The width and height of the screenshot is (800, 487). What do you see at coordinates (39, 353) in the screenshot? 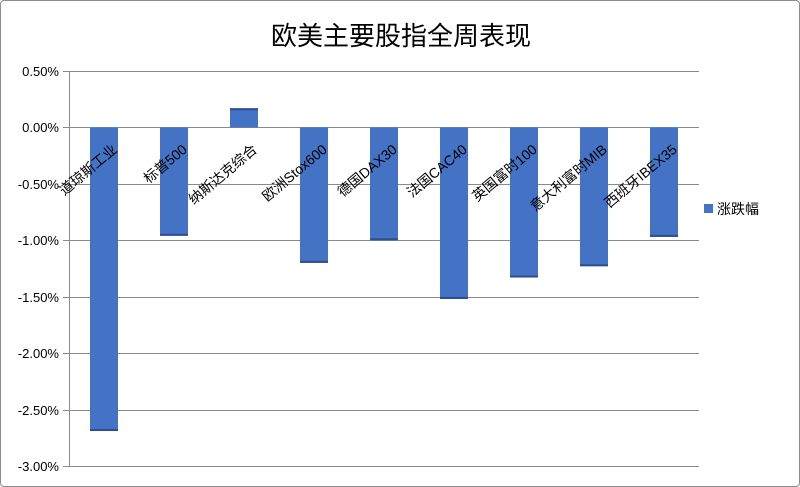
I see `y-tick-label: -2.00%` at bounding box center [39, 353].